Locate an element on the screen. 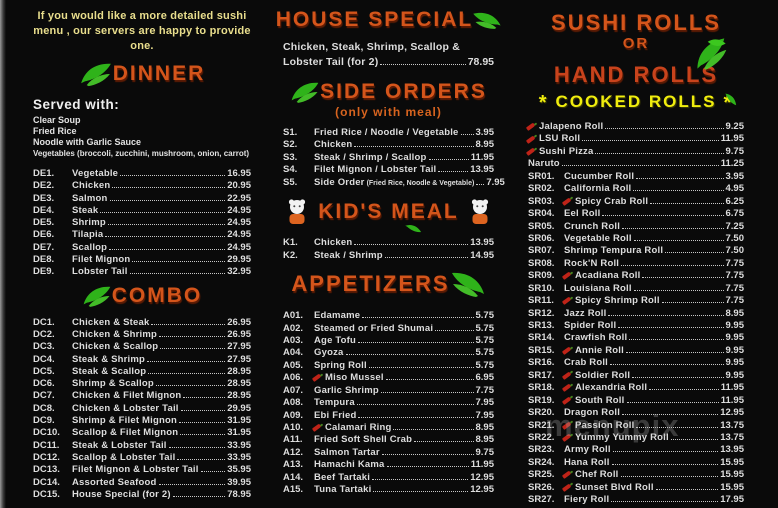  item-name: House Special (for 2) is located at coordinates (121, 494).